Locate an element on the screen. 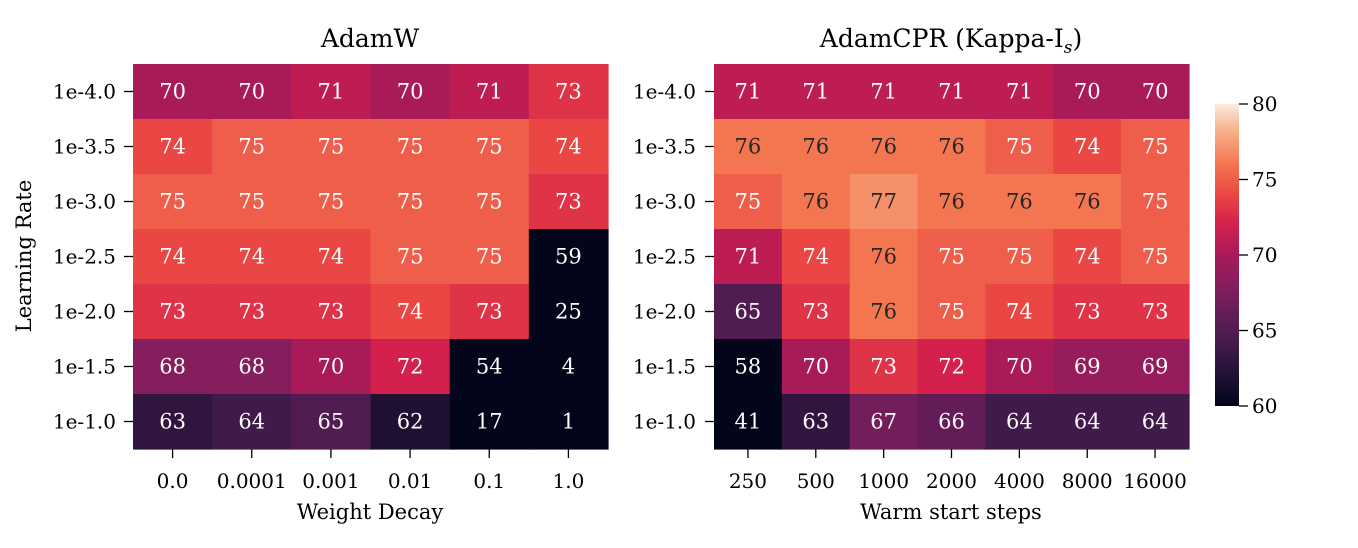  x-tick-label: 0.001 is located at coordinates (330, 481).